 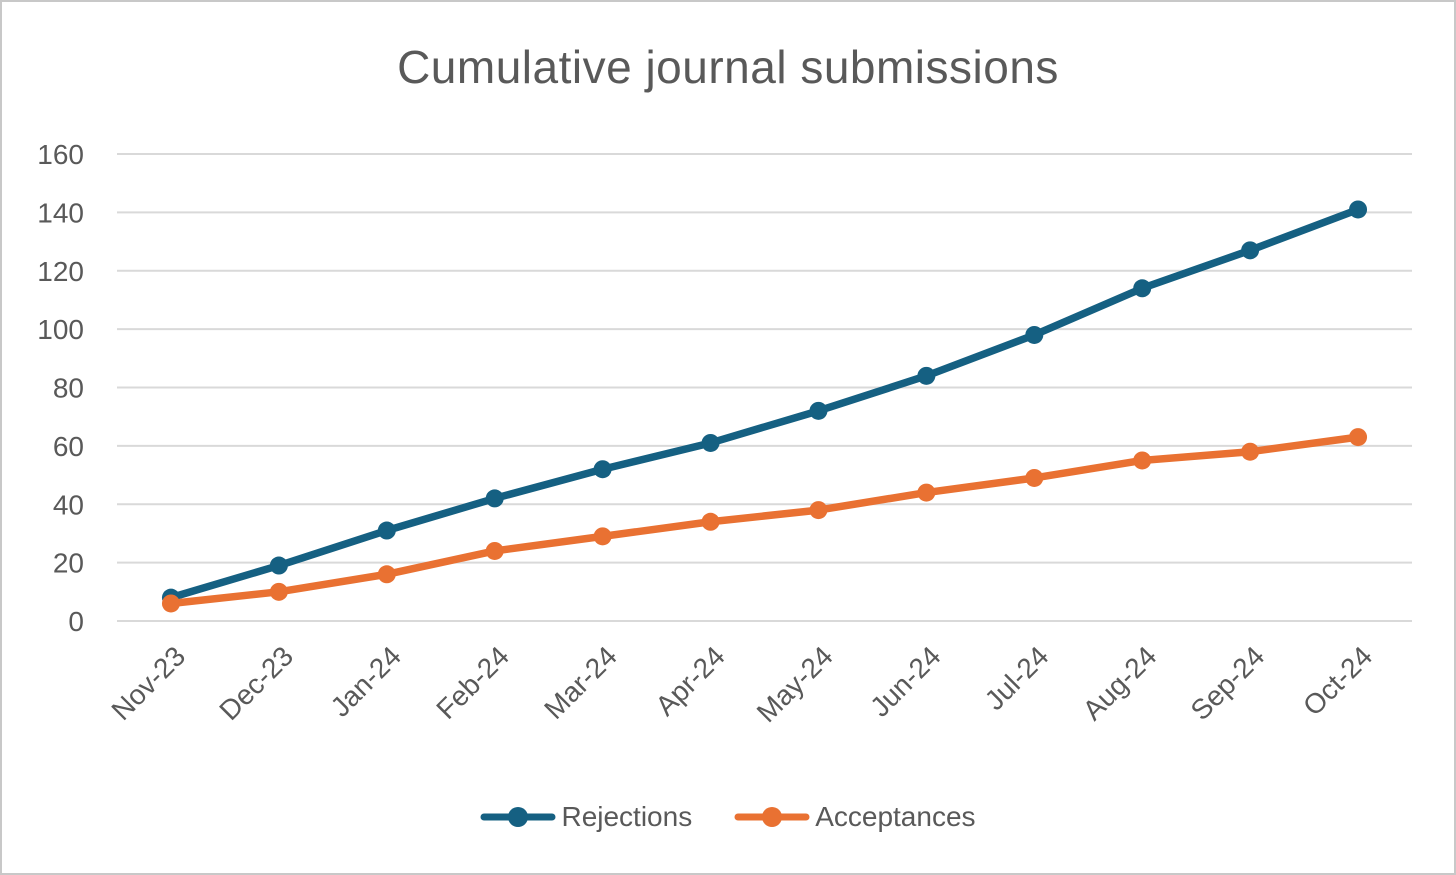 I want to click on y-tick-label: 120, so click(x=60, y=271).